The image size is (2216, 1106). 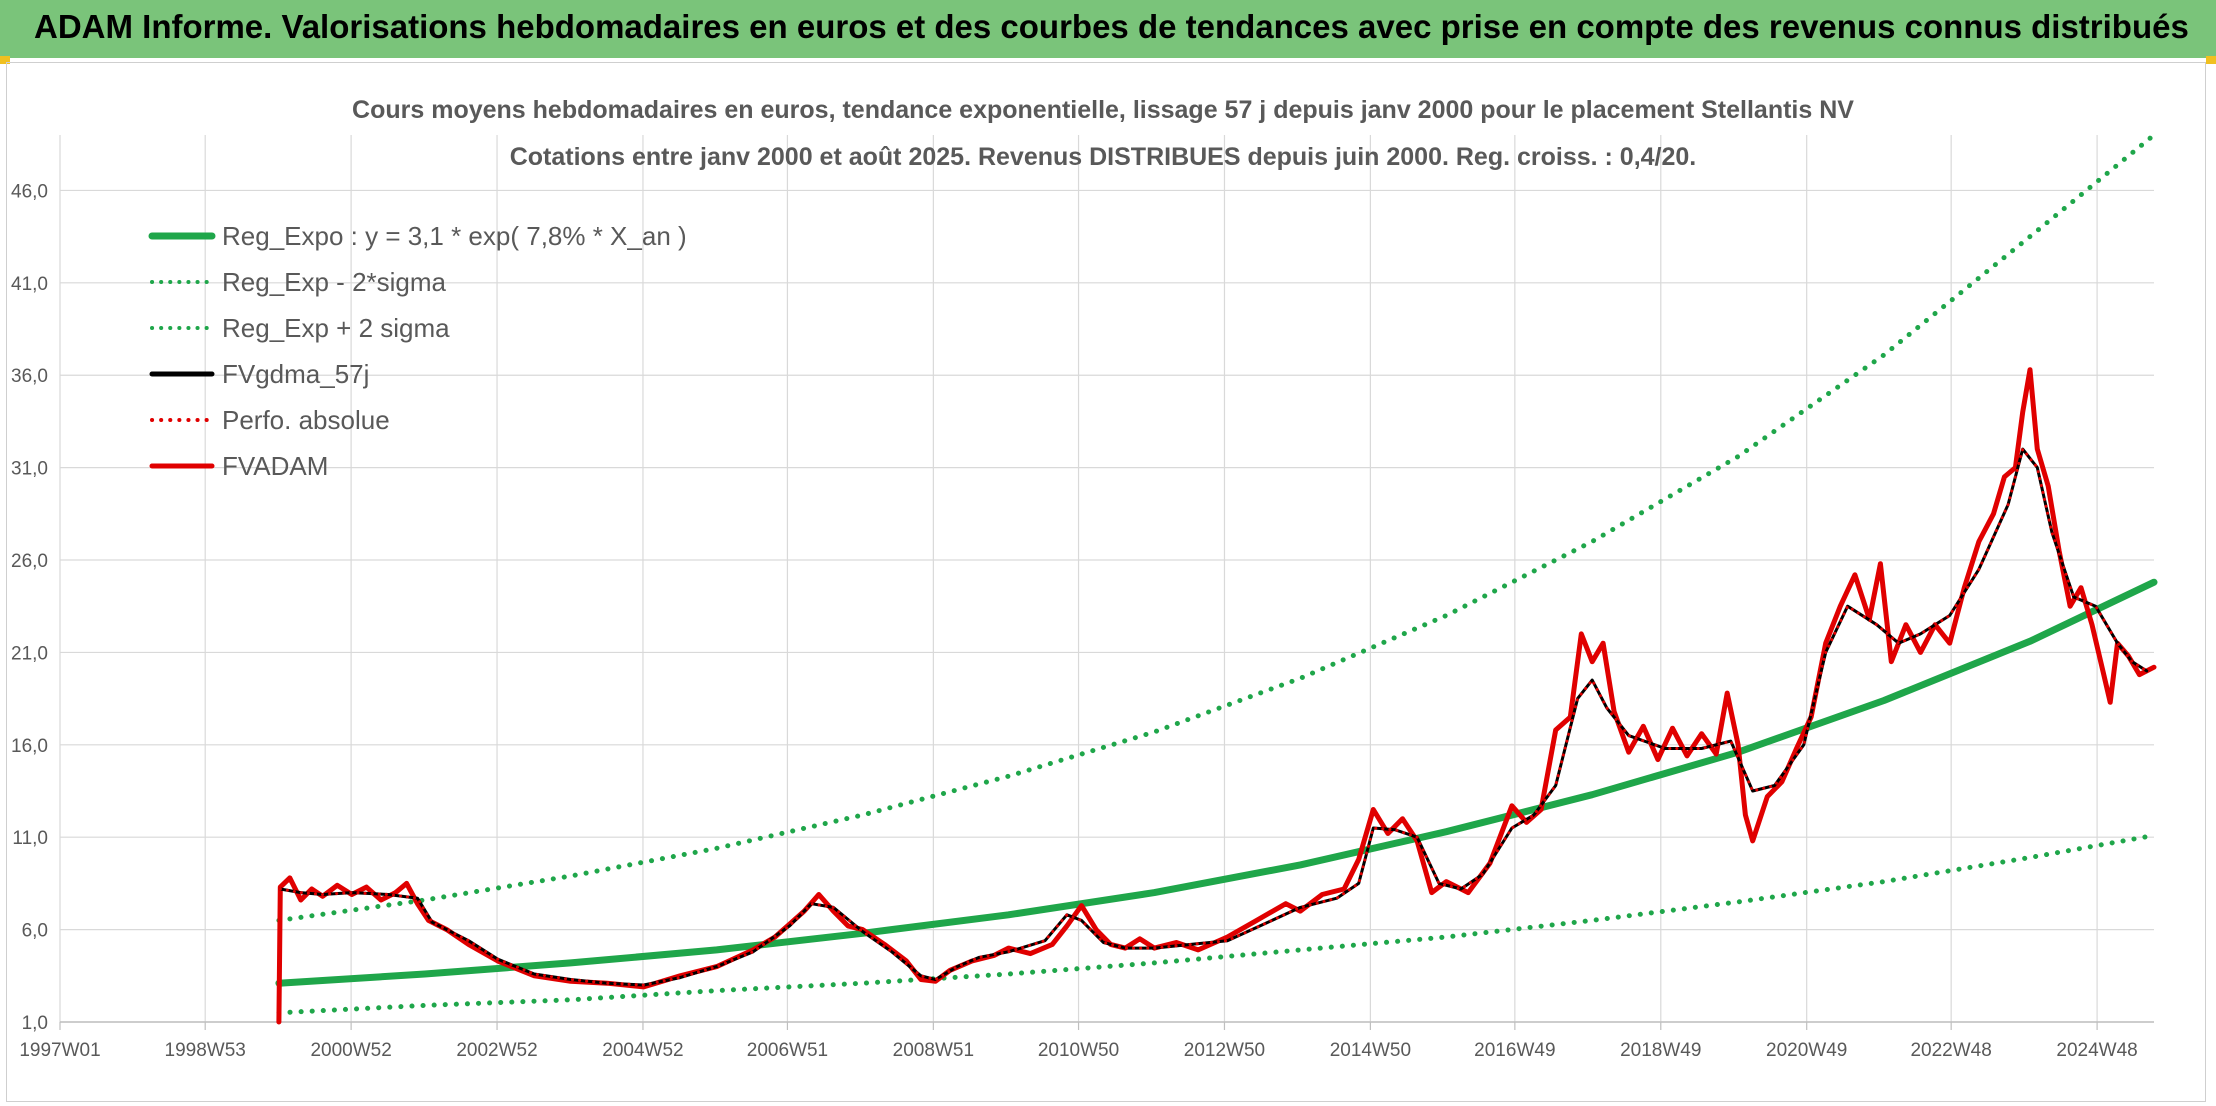 What do you see at coordinates (29, 284) in the screenshot?
I see `y-tick-label: 41,0` at bounding box center [29, 284].